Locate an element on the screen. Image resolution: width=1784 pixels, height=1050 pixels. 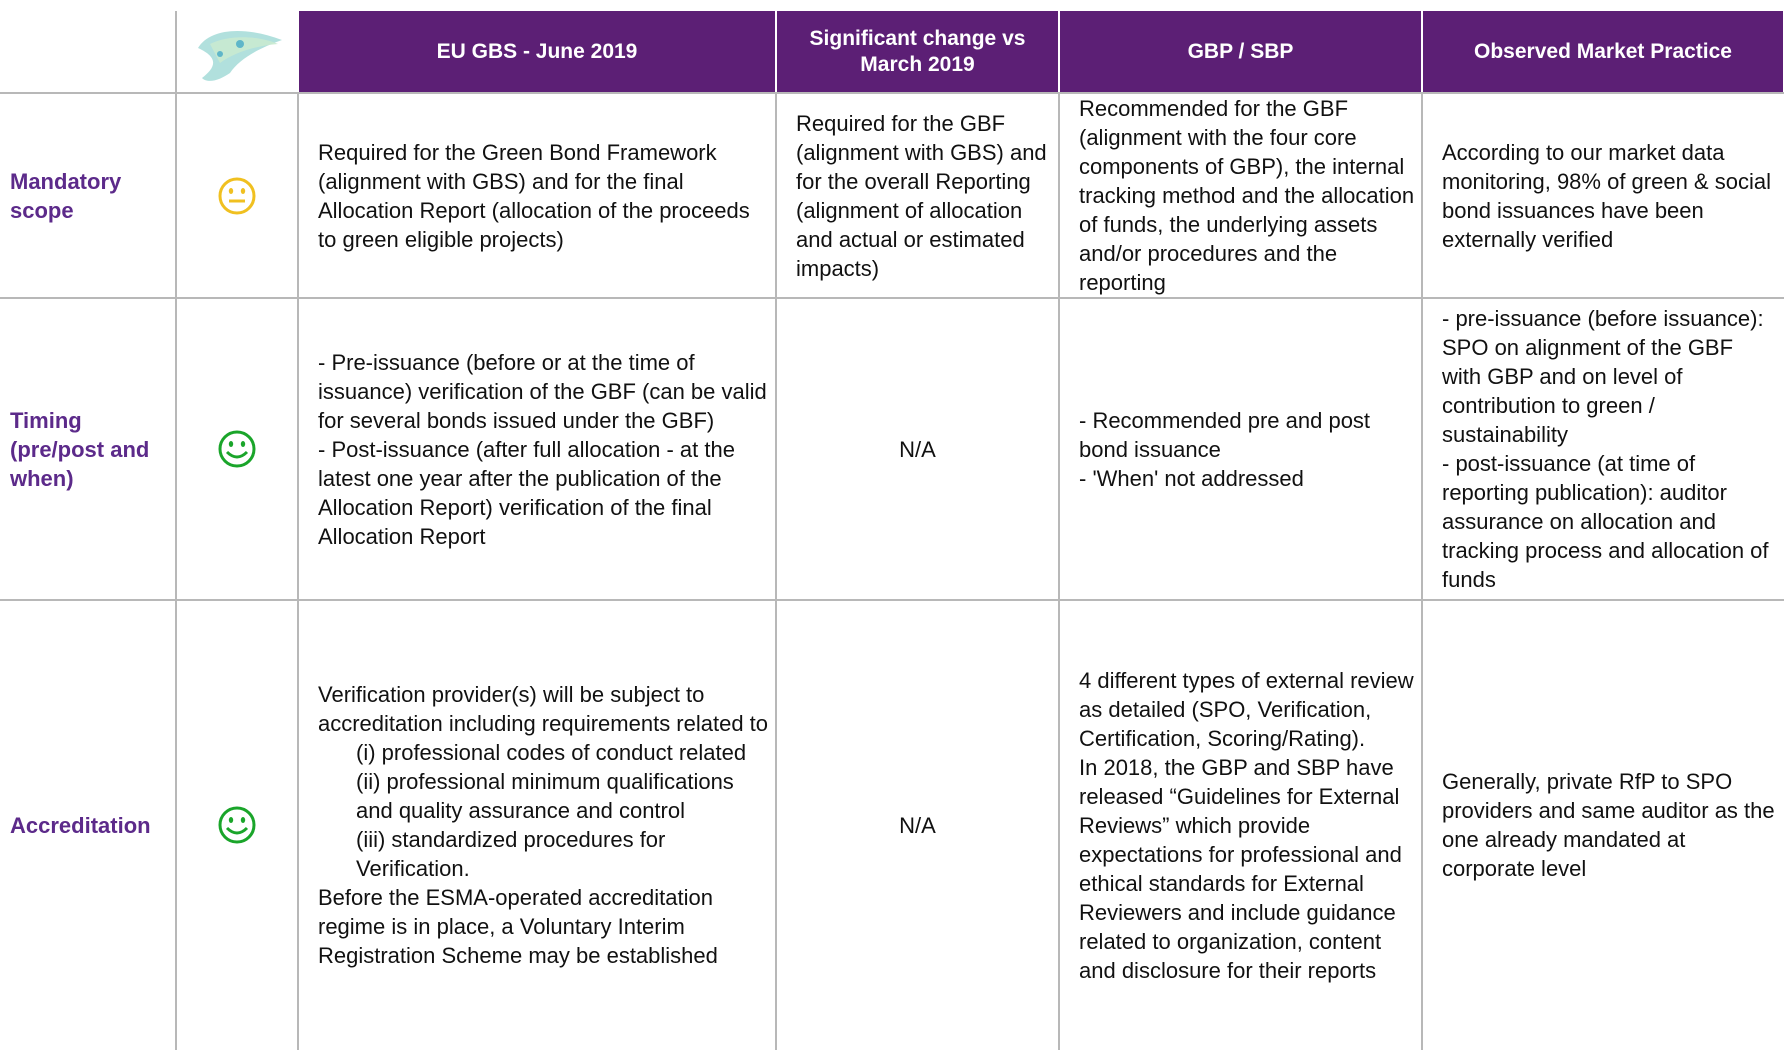
header-cell: Significant change vs March 2019 is located at coordinates (917, 52).